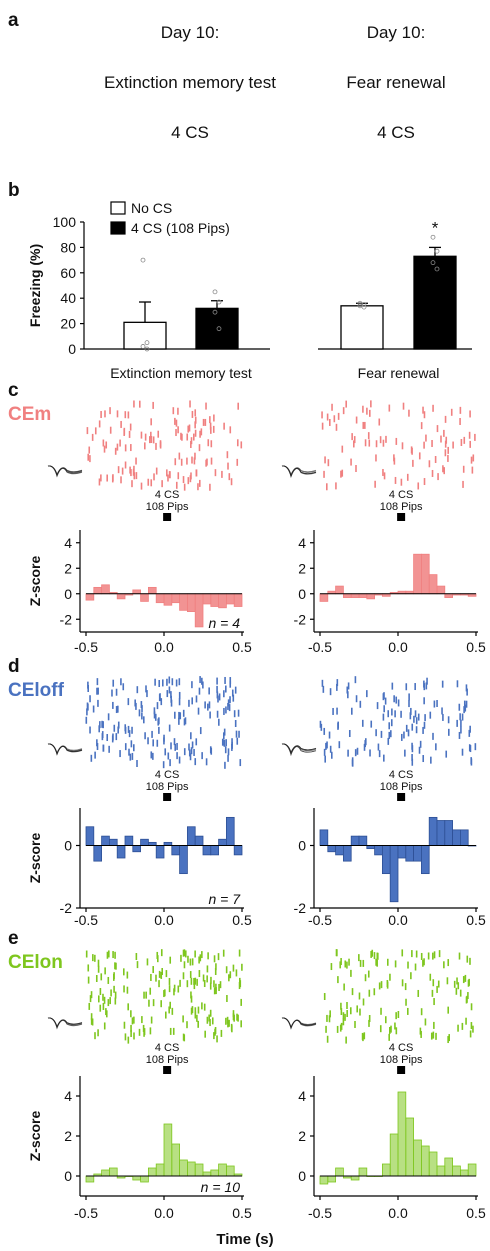 This screenshot has width=490, height=1251. I want to click on header-right-day: Day 10:, so click(396, 32).